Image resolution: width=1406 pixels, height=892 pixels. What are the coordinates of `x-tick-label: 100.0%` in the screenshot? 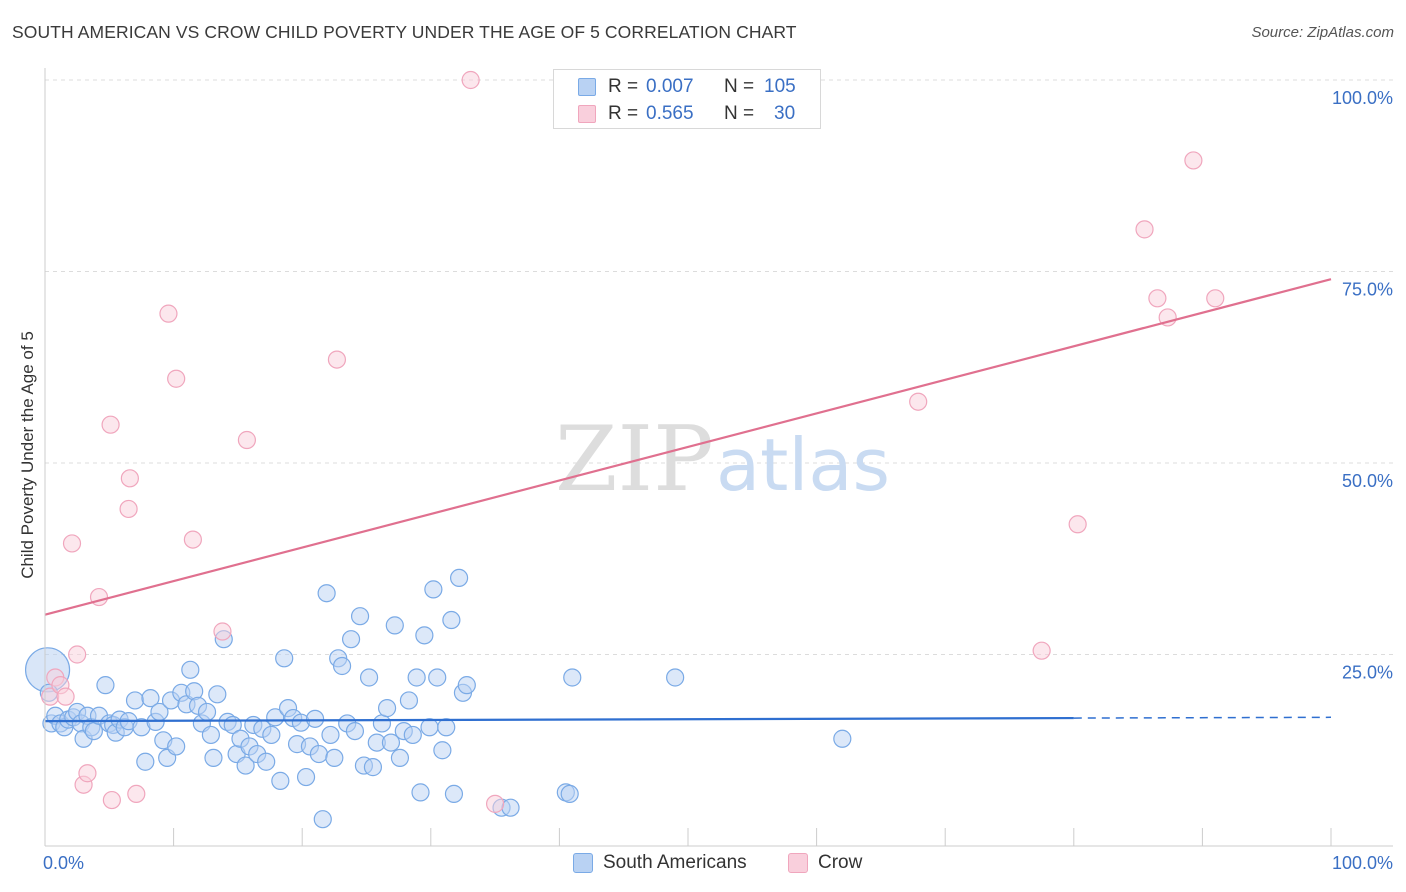 It's located at (1362, 863).